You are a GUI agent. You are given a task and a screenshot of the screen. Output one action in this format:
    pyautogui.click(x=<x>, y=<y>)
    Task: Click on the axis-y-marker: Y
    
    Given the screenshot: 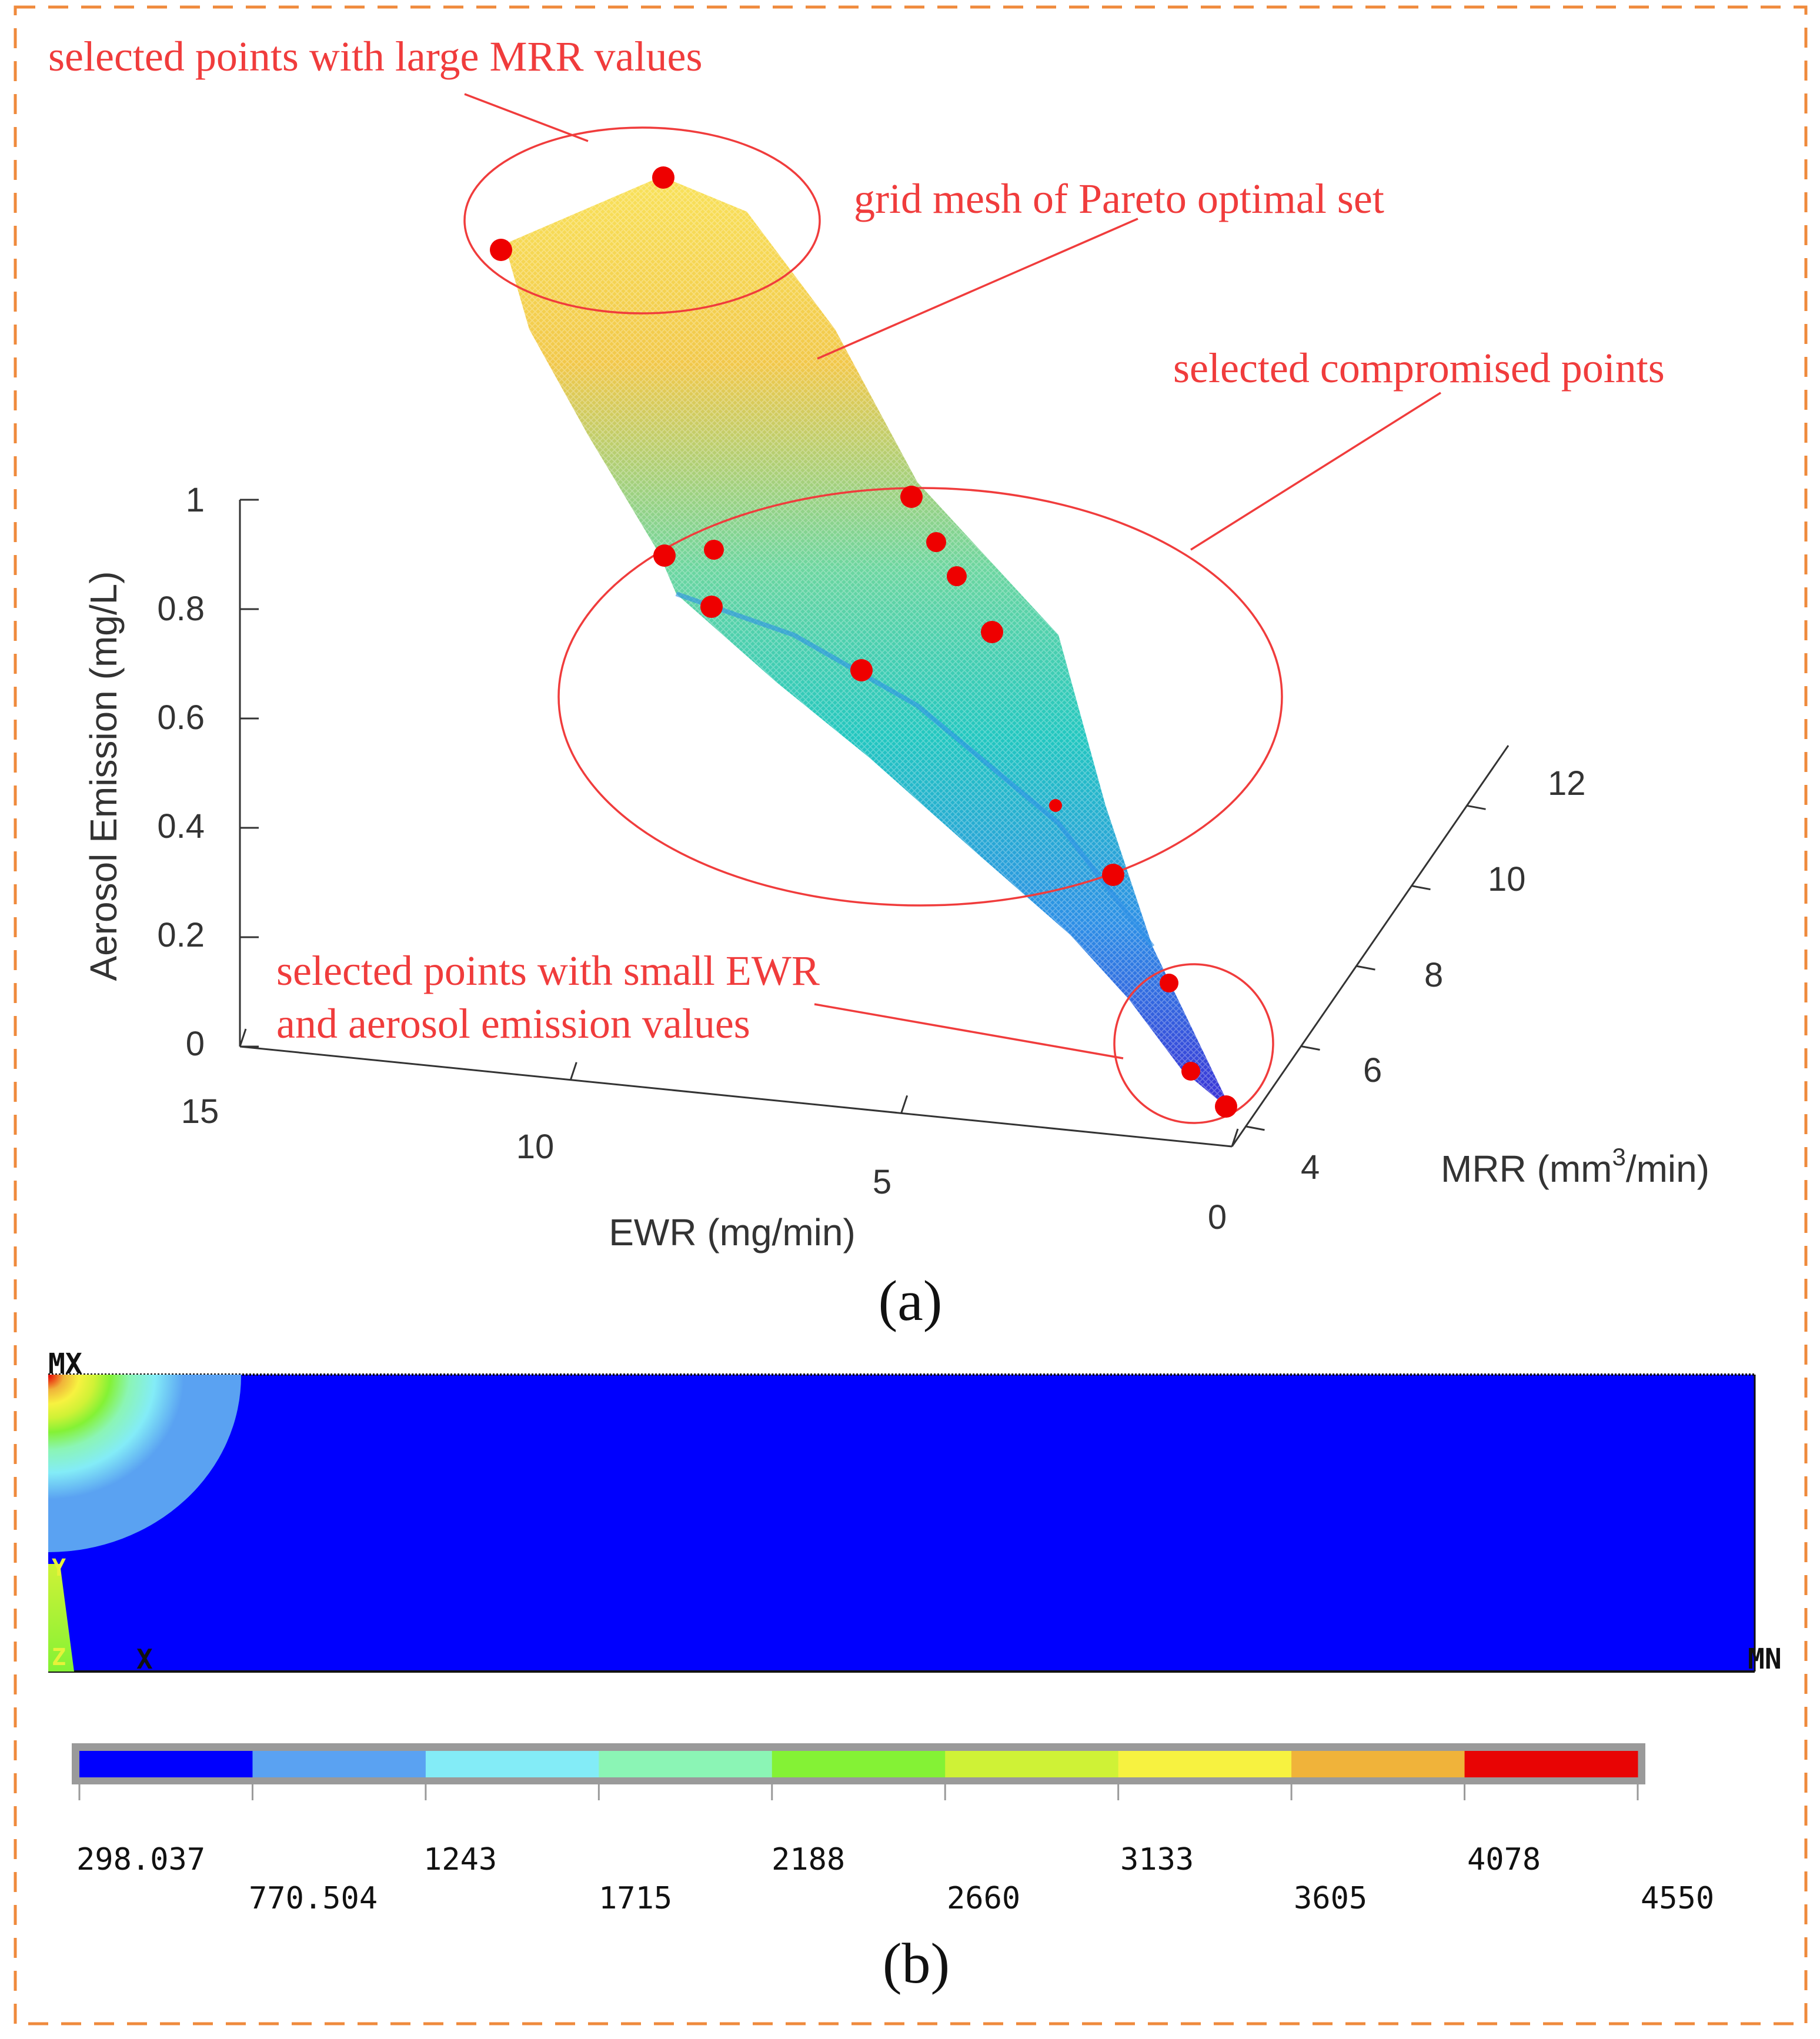 What is the action you would take?
    pyautogui.click(x=59, y=1569)
    